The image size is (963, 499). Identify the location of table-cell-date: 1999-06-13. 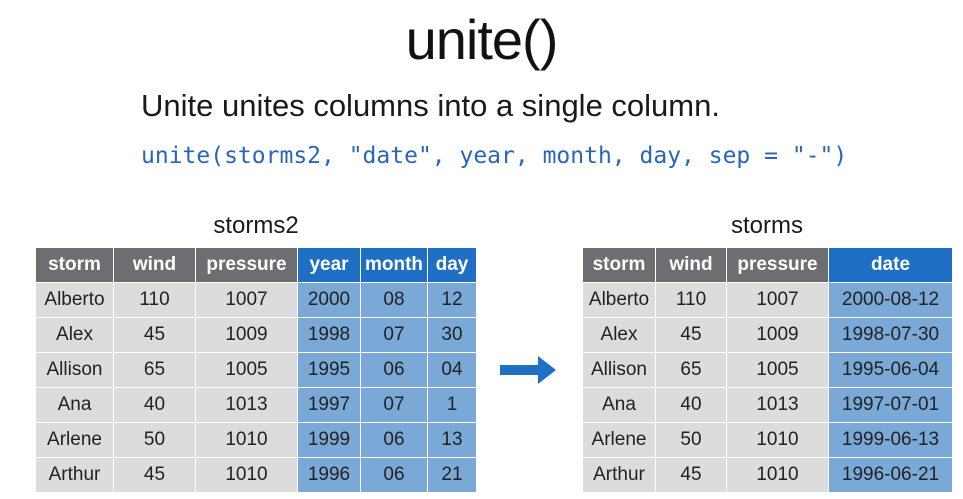
(890, 440).